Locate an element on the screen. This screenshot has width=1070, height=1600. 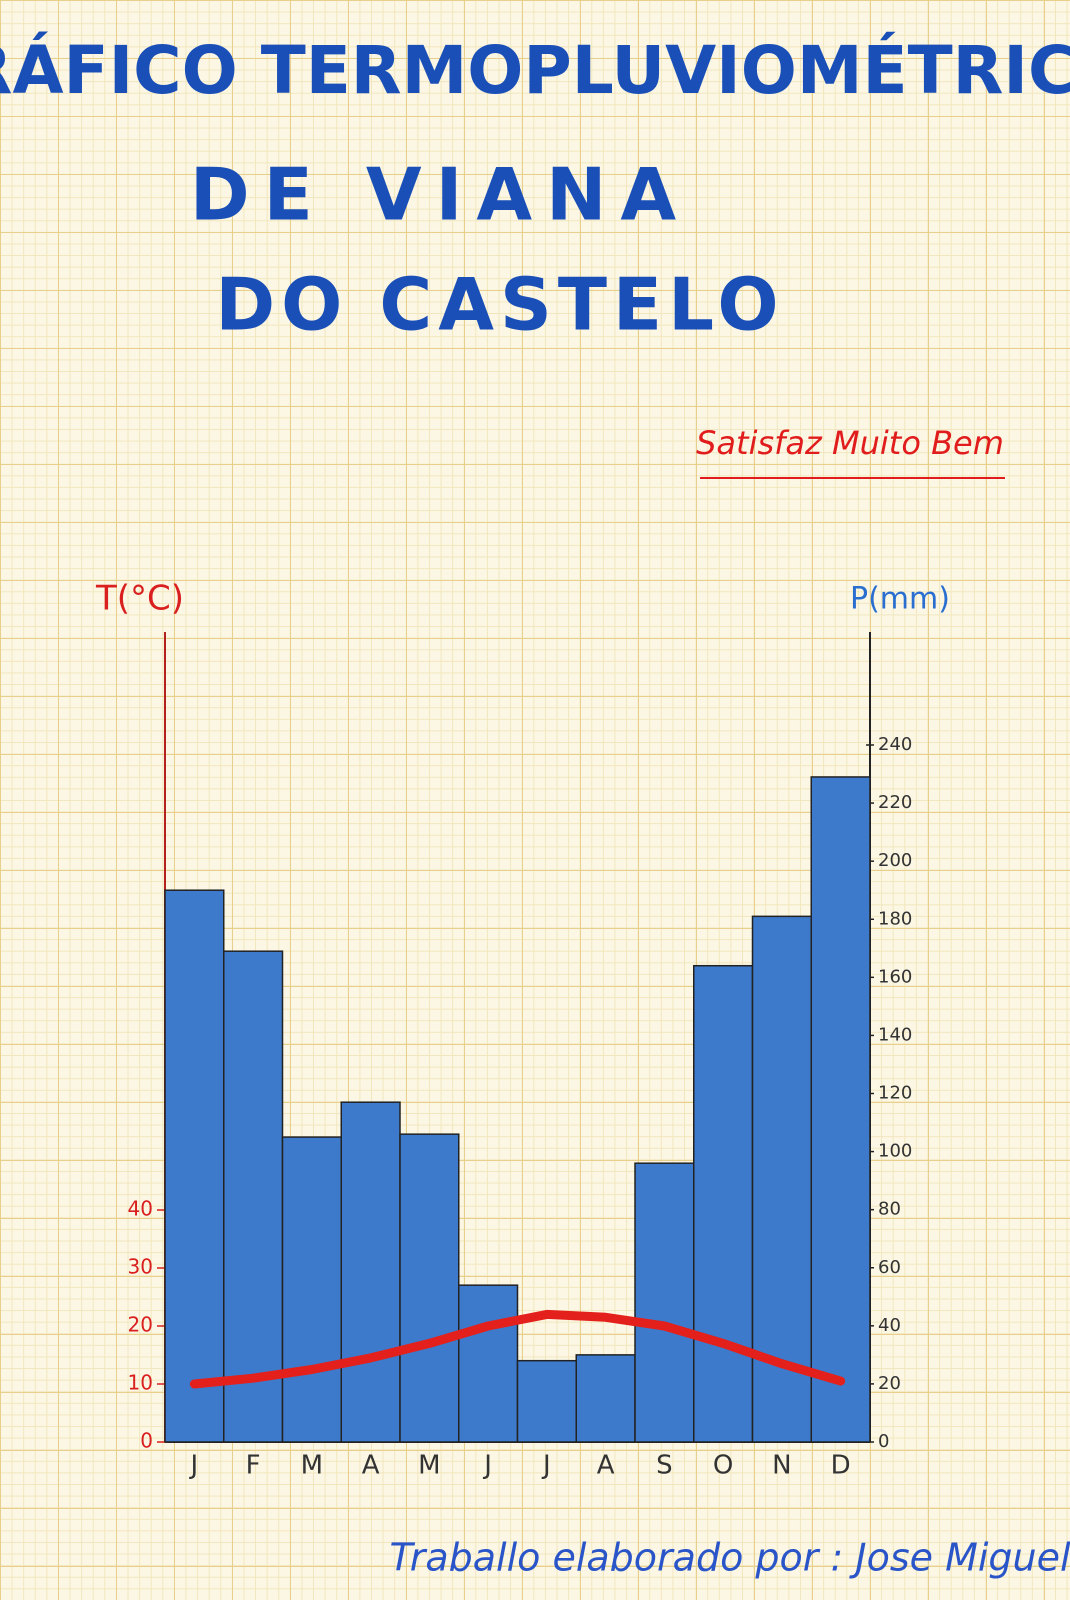
title-line: DO CASTELO is located at coordinates (499, 305).